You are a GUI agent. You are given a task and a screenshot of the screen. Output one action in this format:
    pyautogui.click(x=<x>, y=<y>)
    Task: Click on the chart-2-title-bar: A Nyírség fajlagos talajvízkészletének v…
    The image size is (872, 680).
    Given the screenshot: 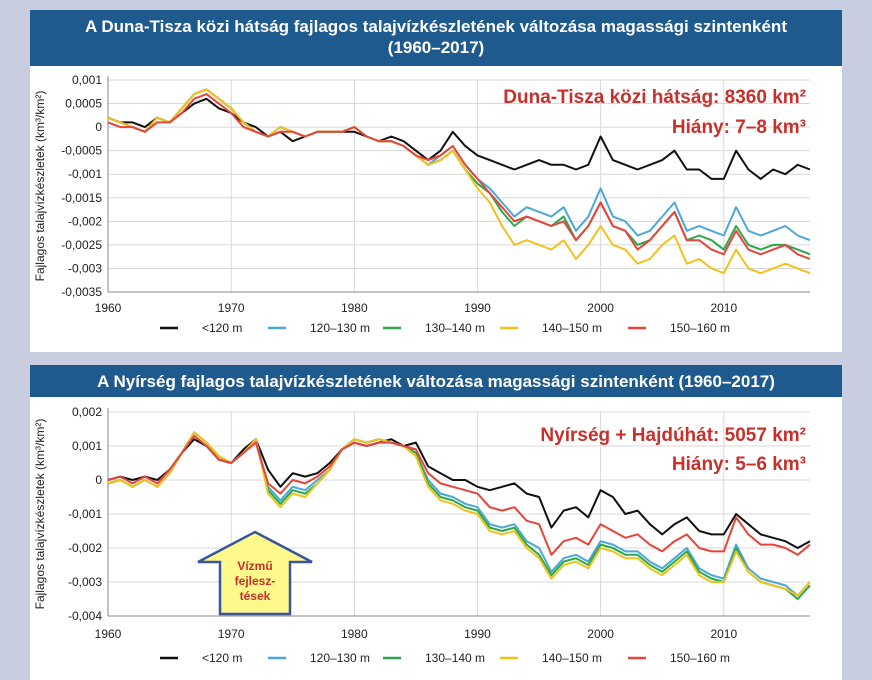 What is the action you would take?
    pyautogui.click(x=436, y=381)
    